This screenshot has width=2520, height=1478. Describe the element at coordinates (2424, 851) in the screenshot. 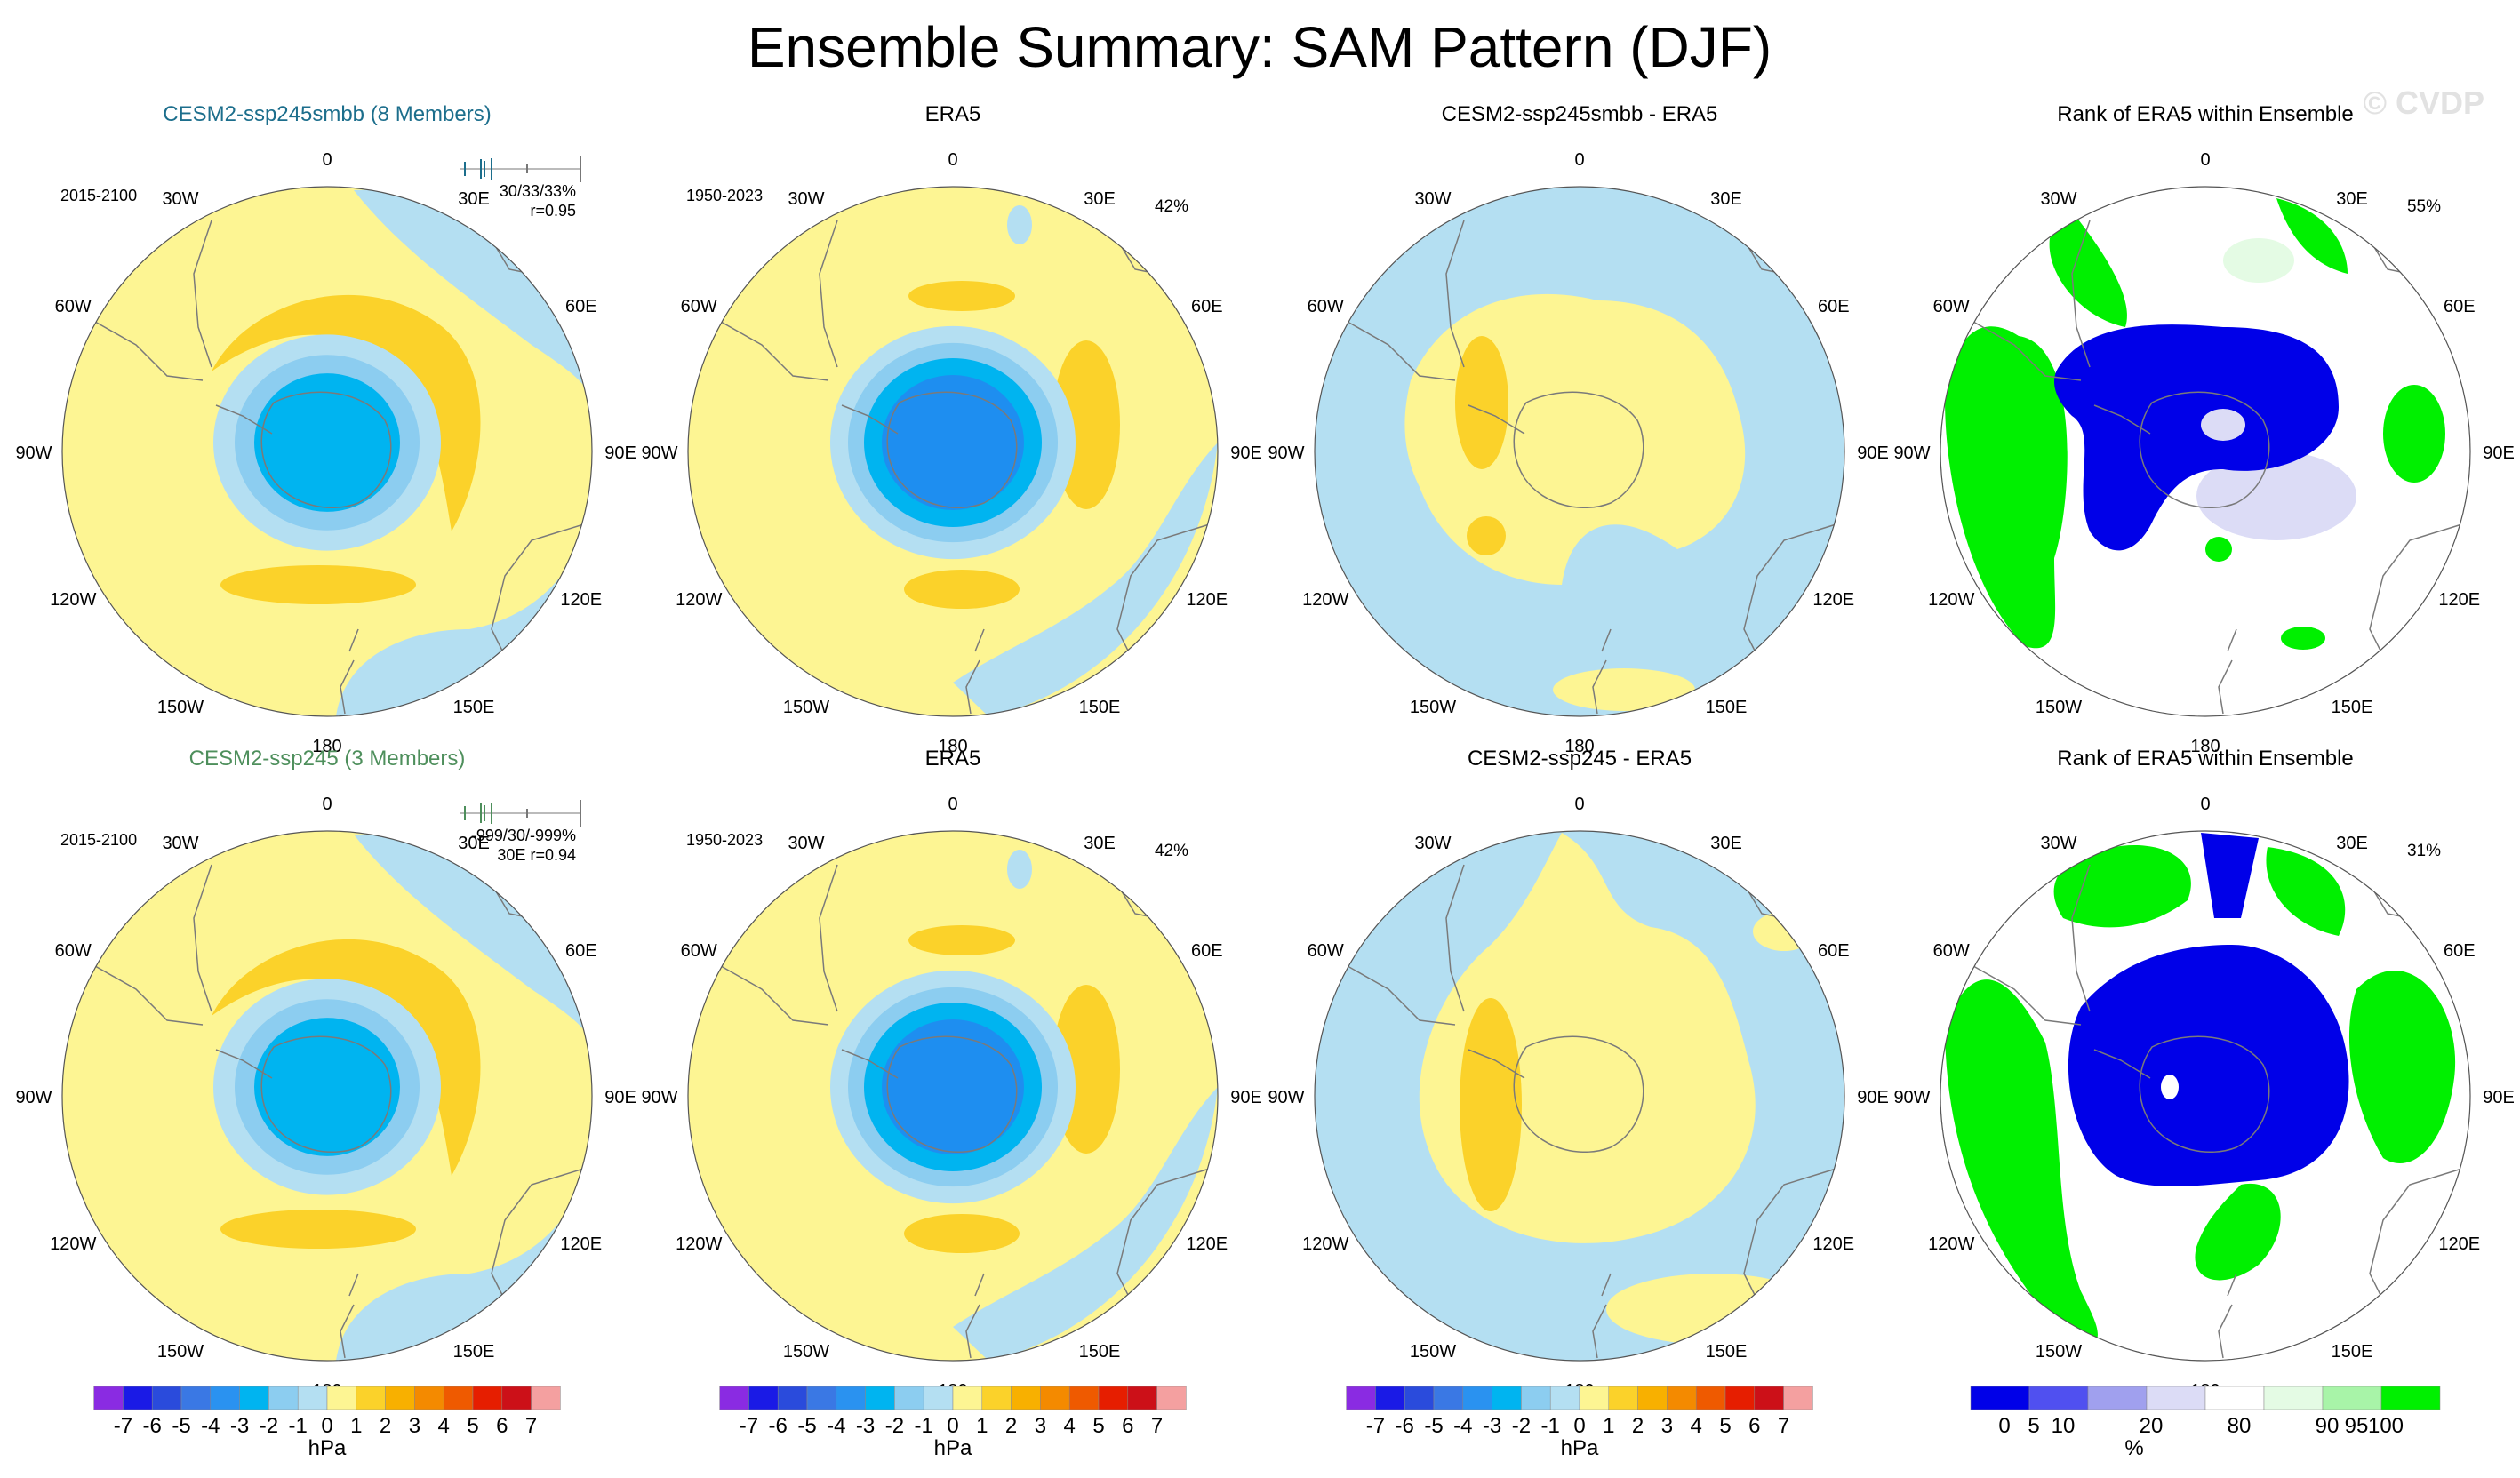

I see `pattern-percent: 31%` at that location.